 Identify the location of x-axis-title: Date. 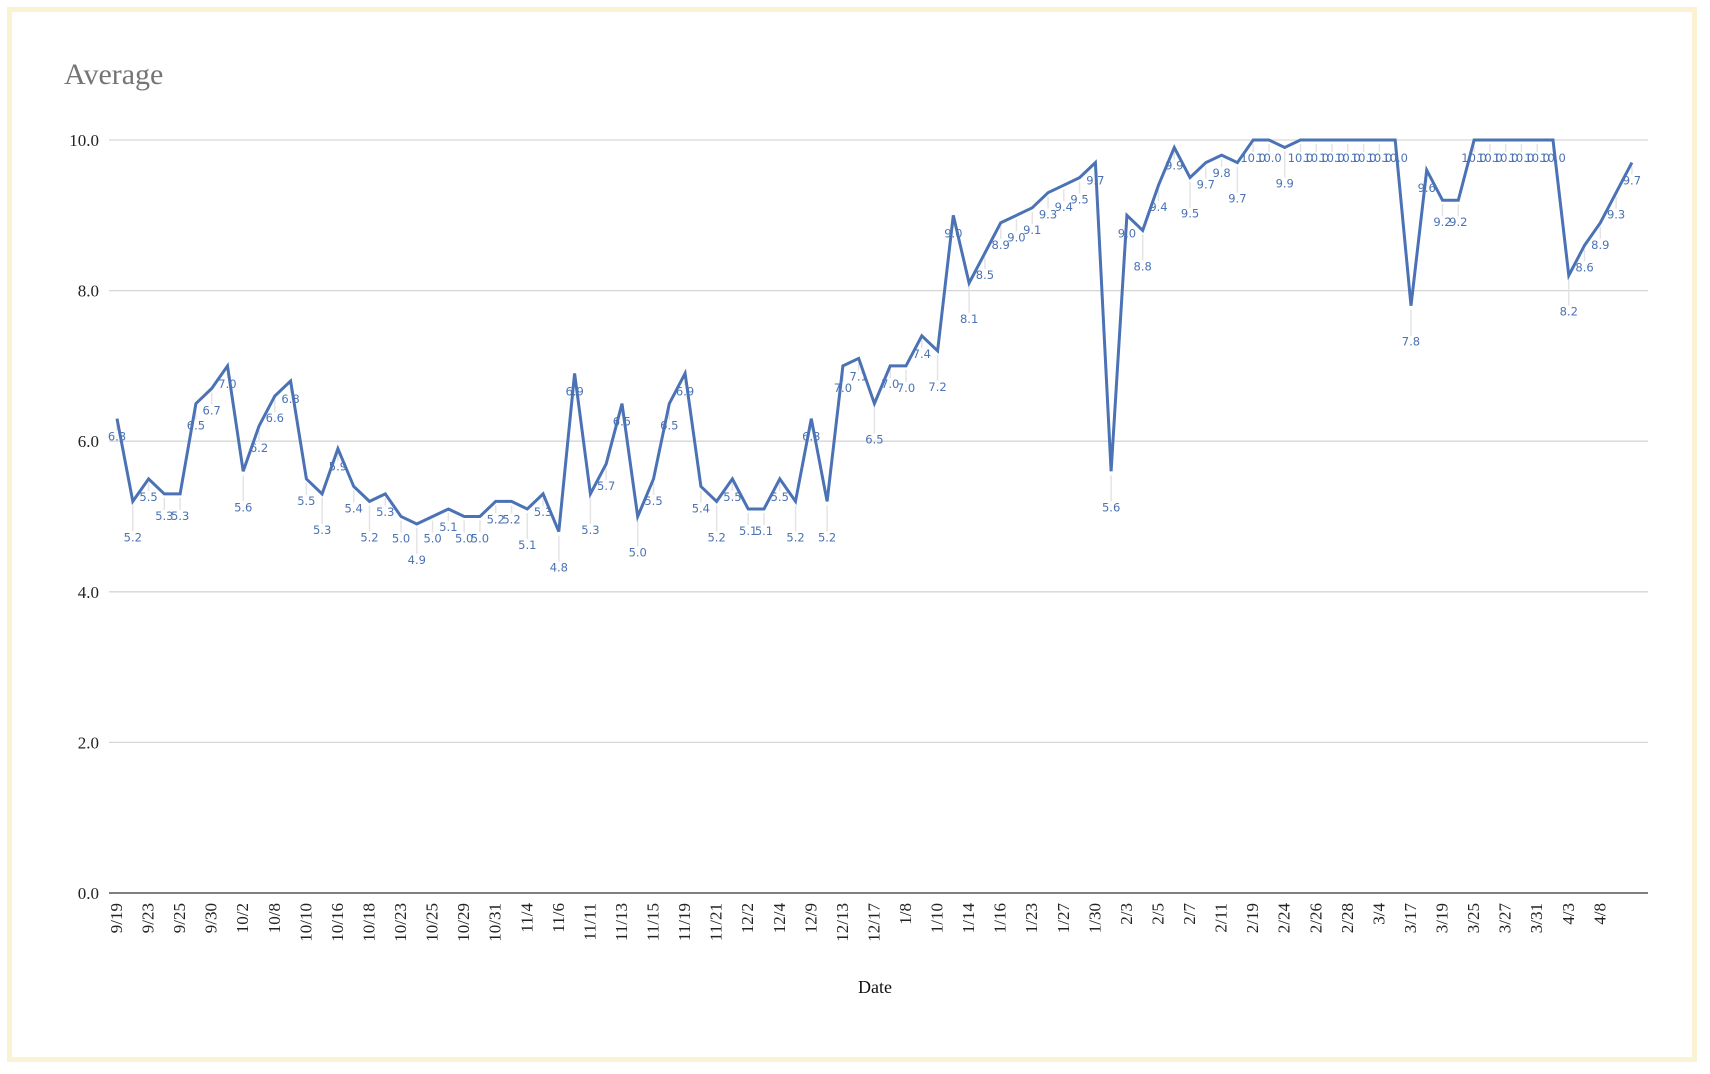
(875, 987).